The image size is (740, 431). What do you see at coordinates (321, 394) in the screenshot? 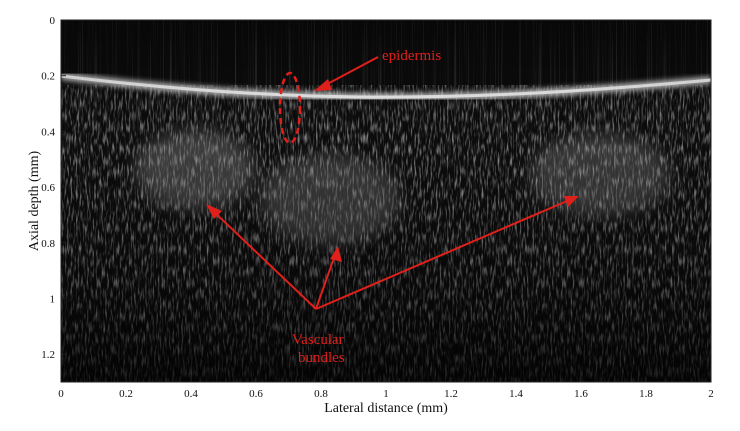
I see `x-tick-label: 0.8` at bounding box center [321, 394].